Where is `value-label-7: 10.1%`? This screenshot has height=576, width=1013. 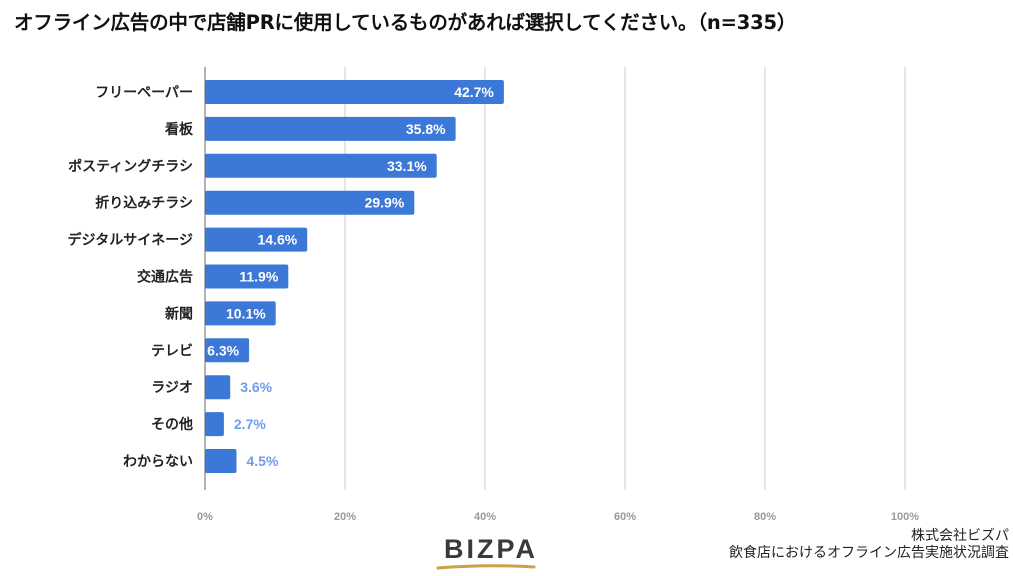
value-label-7: 10.1% is located at coordinates (246, 313).